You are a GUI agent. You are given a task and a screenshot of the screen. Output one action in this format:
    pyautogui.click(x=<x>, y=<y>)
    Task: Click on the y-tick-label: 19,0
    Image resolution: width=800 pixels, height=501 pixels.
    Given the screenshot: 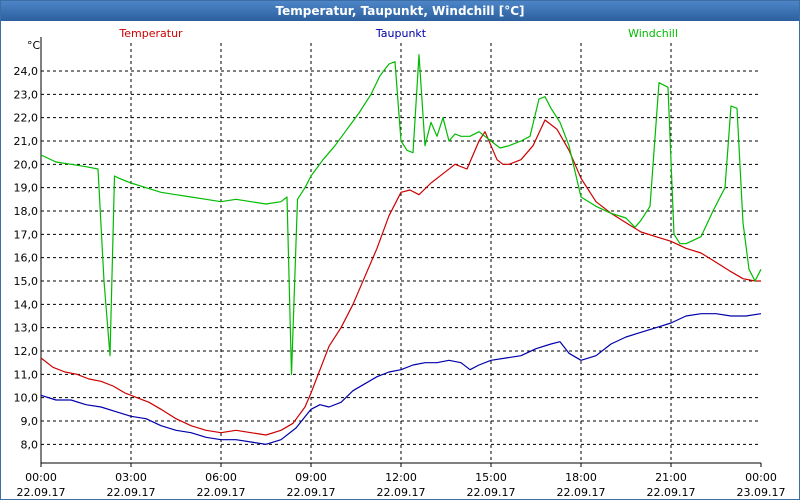 What is the action you would take?
    pyautogui.click(x=26, y=188)
    